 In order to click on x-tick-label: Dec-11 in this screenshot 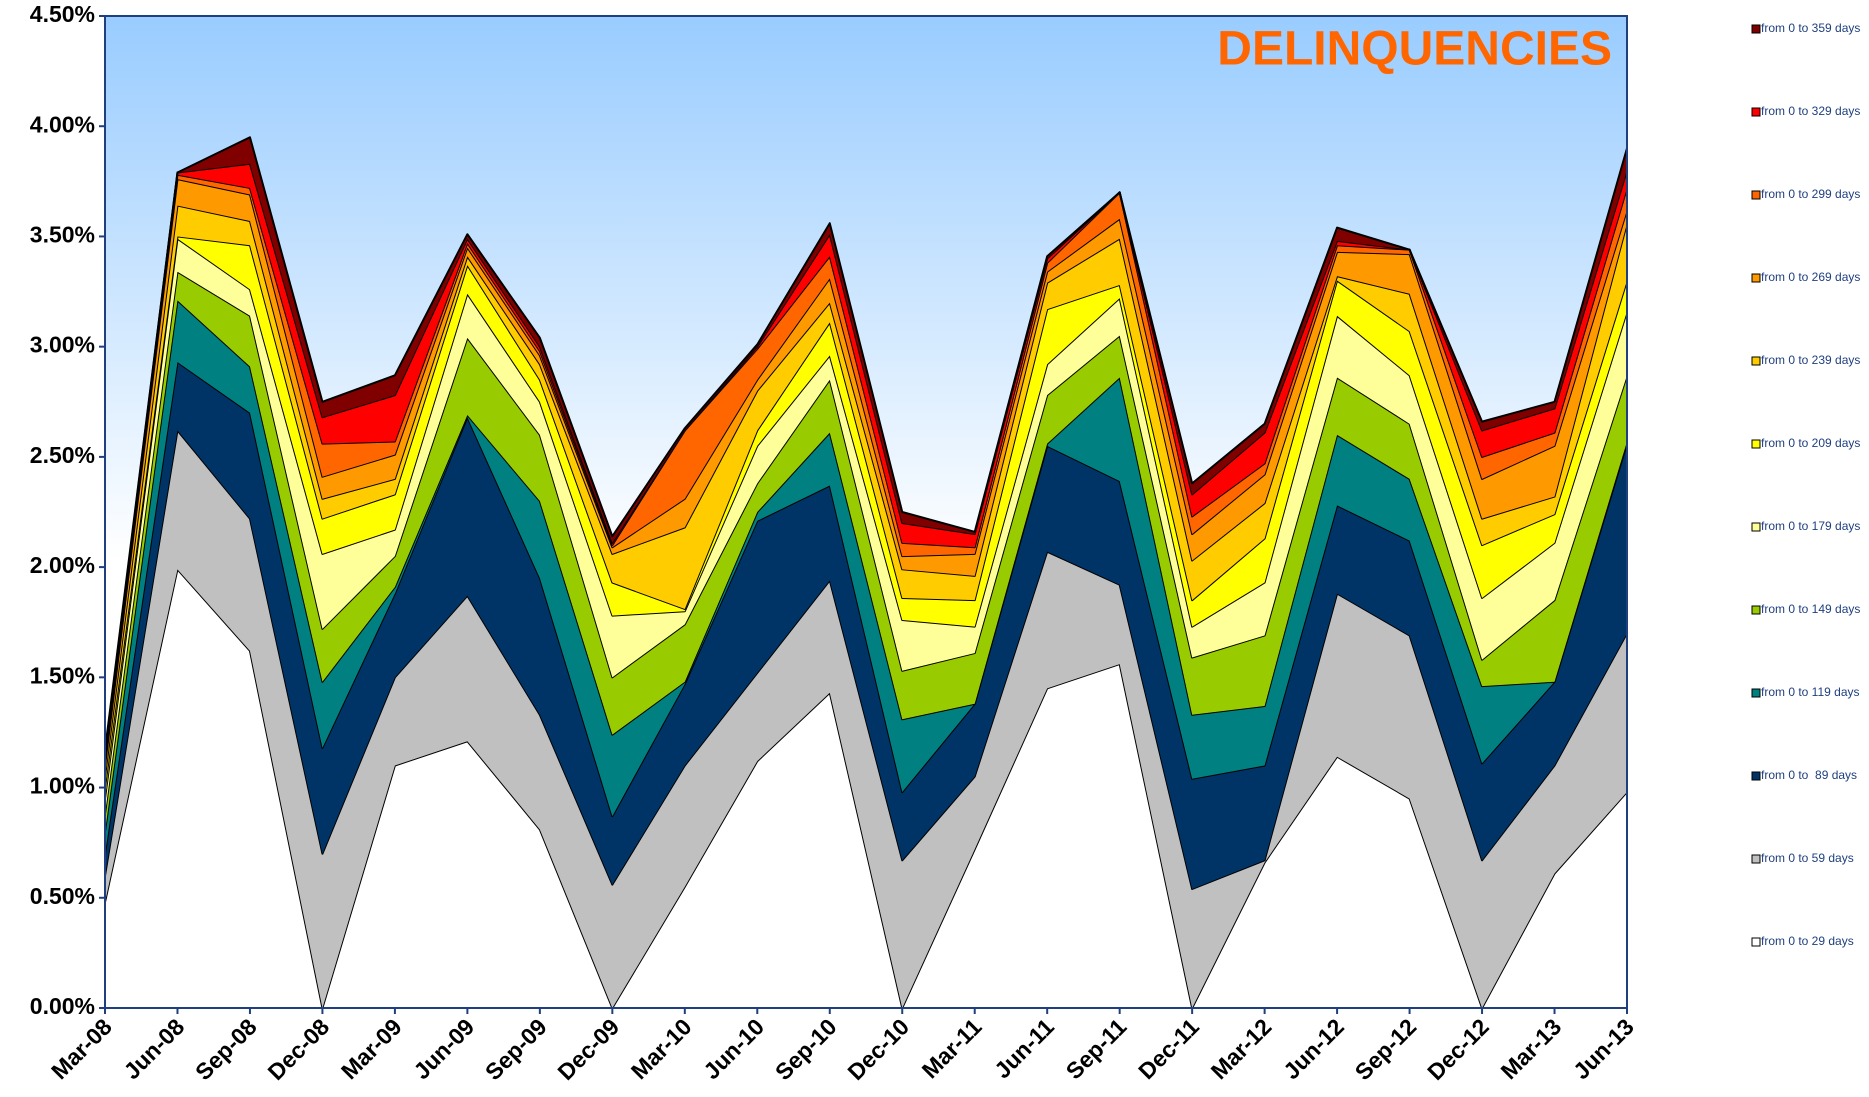, I will do `click(1168, 1048)`.